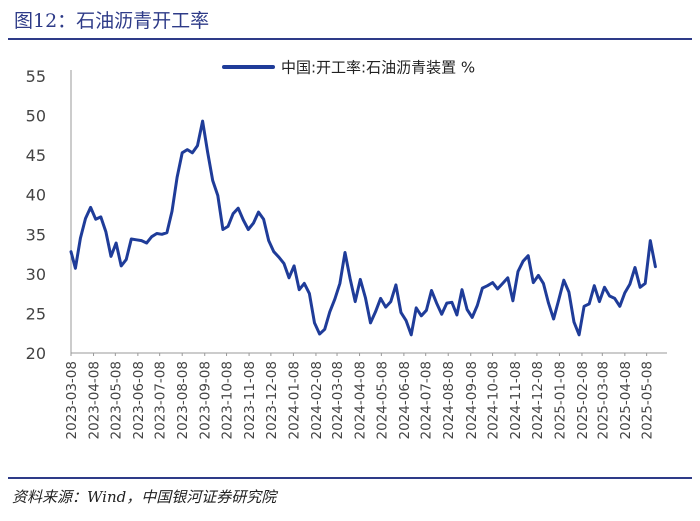 This screenshot has height=521, width=700. Describe the element at coordinates (228, 400) in the screenshot. I see `x-tick-label: 2023-10-08` at that location.